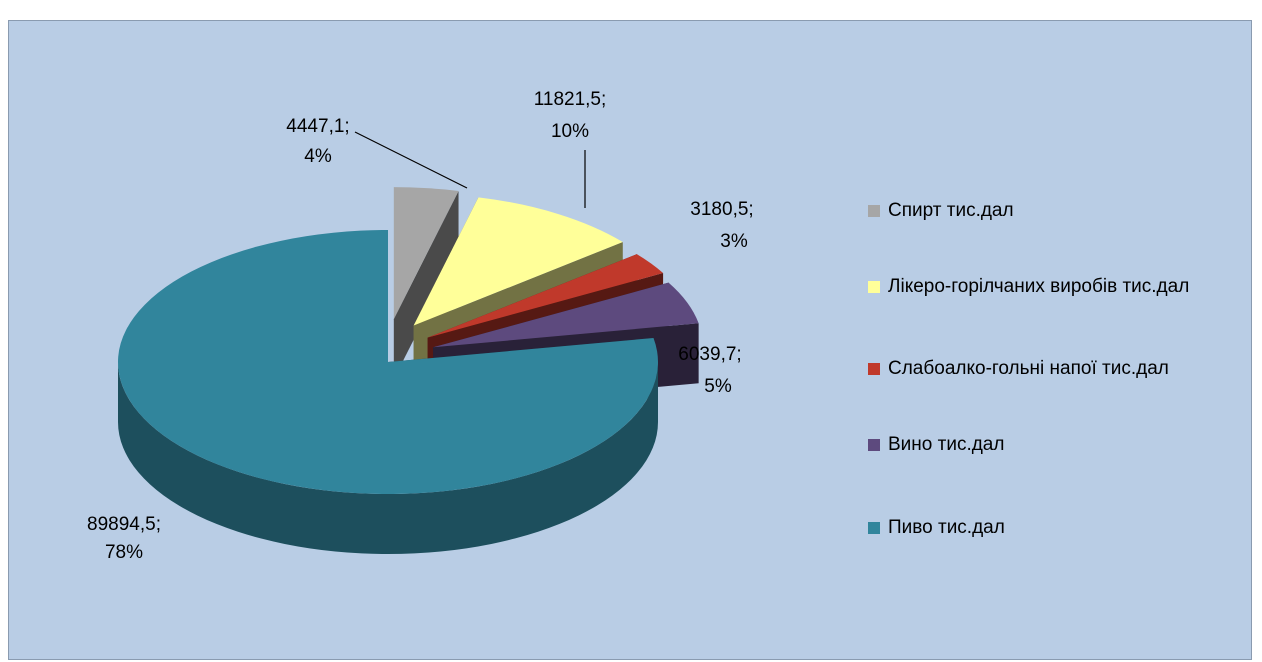  What do you see at coordinates (570, 99) in the screenshot?
I see `data-label: 11821,5;` at bounding box center [570, 99].